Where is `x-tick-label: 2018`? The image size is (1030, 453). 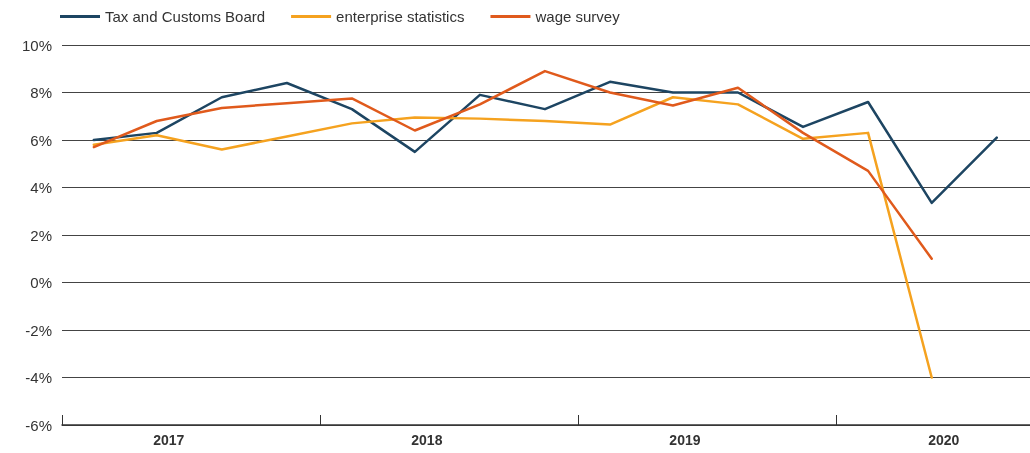 x-tick-label: 2018 is located at coordinates (427, 440).